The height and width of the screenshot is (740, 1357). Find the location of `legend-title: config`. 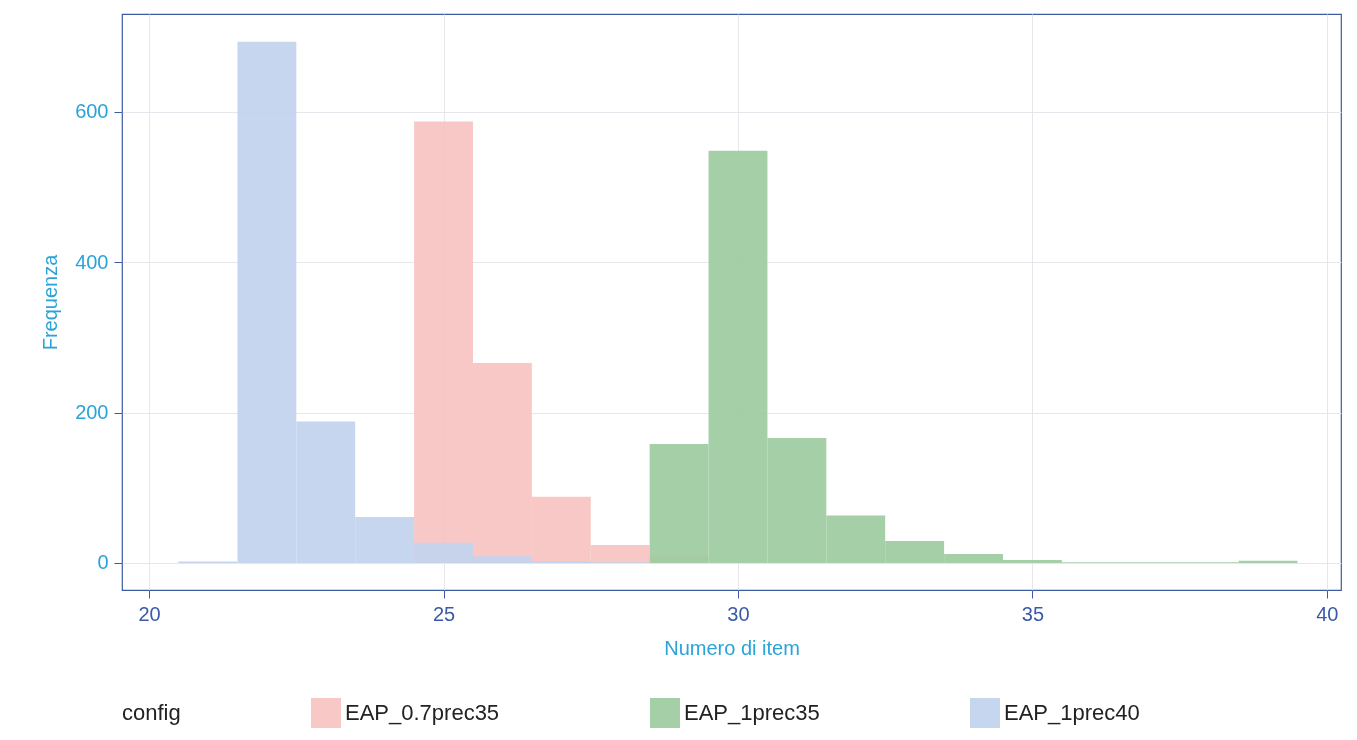

legend-title: config is located at coordinates (151, 712).